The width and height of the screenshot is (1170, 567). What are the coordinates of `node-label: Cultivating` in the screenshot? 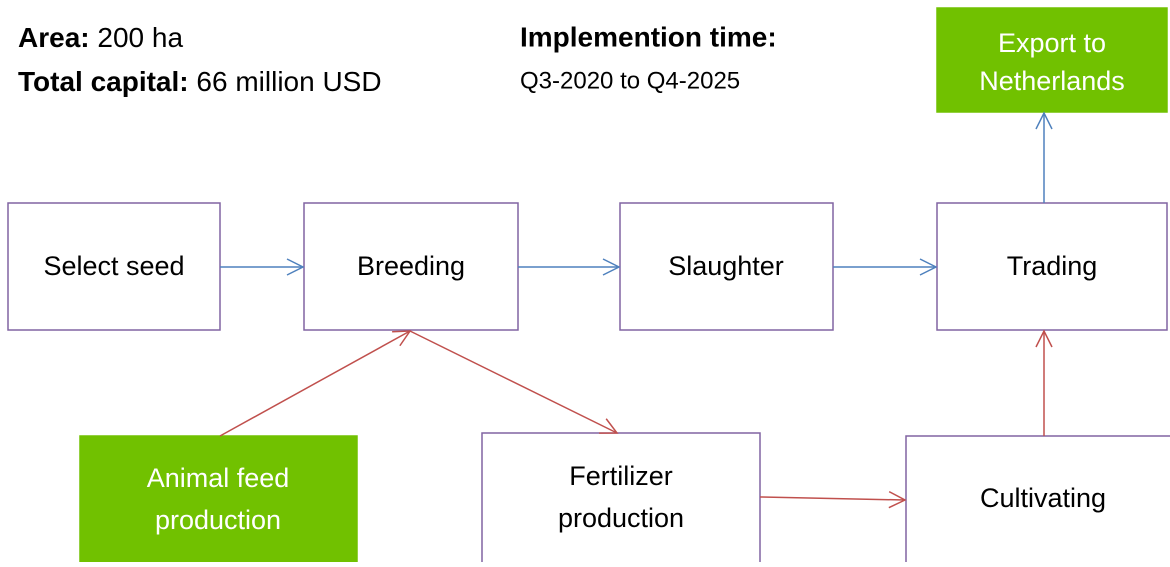 It's located at (1043, 498).